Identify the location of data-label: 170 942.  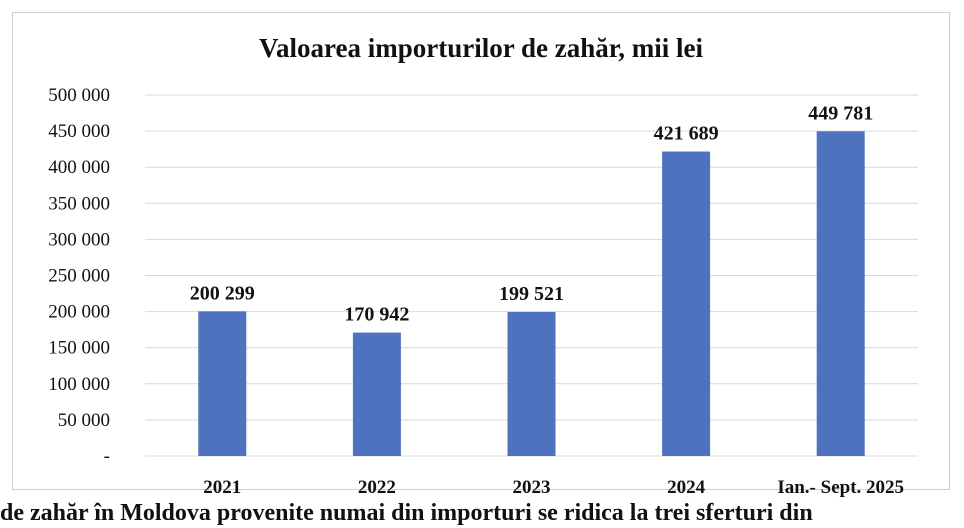
(376, 315).